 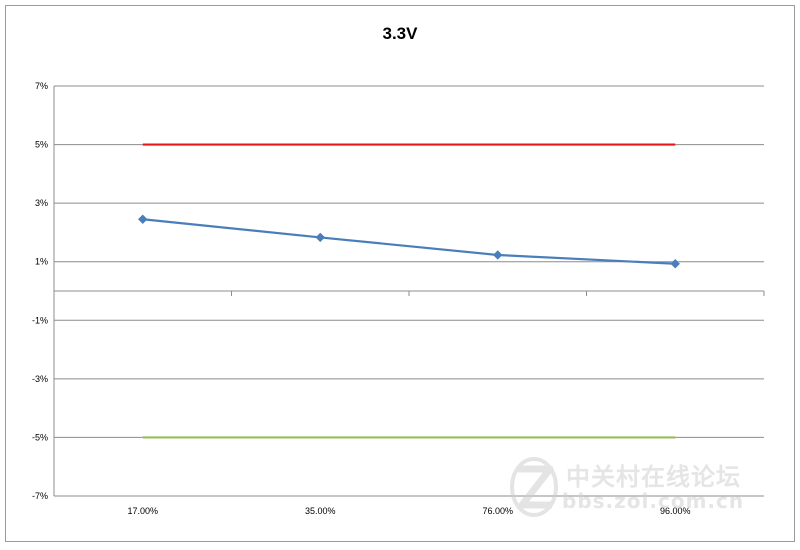 I want to click on x-tick-label: 35.00%, so click(x=320, y=511).